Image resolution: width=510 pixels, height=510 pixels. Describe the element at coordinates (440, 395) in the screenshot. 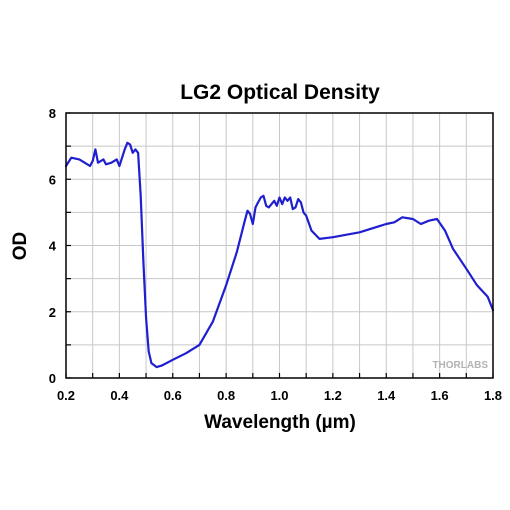

I see `x-tick-label: 1.6` at that location.